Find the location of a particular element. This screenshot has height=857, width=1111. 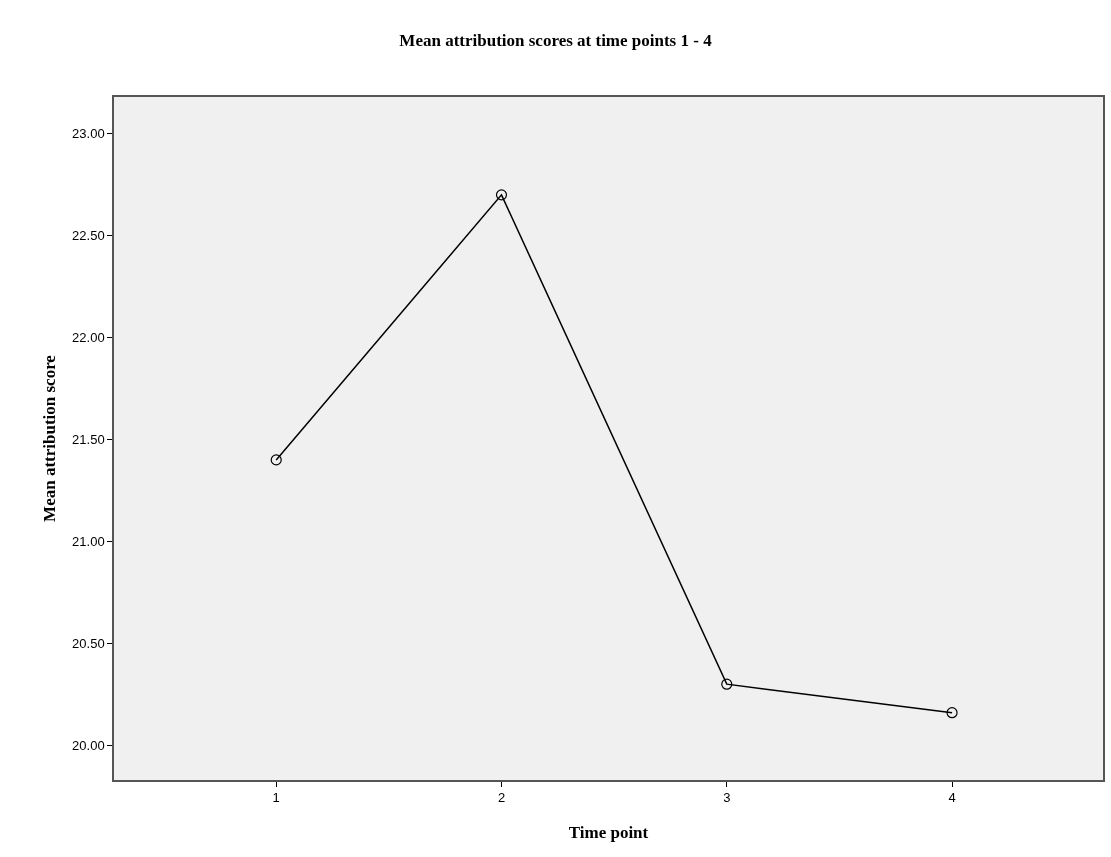

y-tick-label: 20.00 is located at coordinates (88, 745).